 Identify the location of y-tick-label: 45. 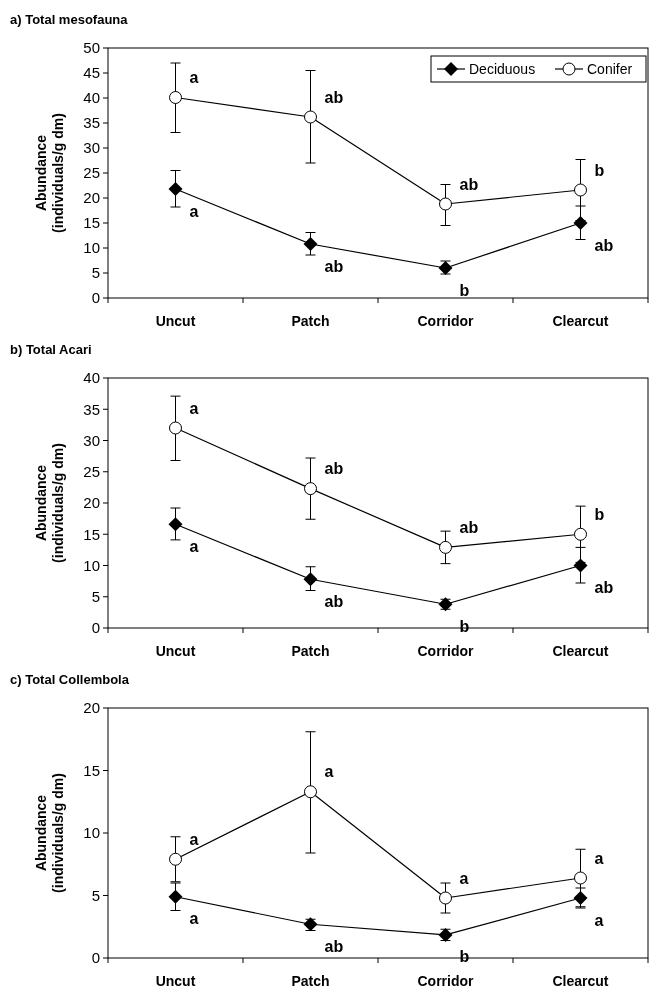
(91, 73).